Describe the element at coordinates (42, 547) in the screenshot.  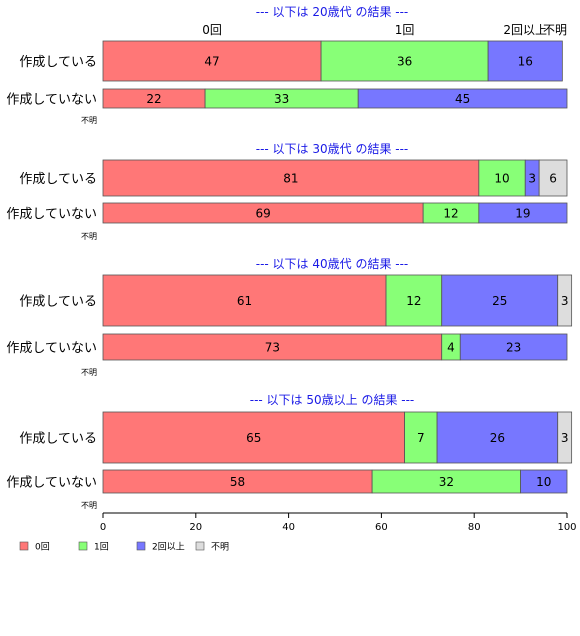
I see `legend-label-0: 0回` at that location.